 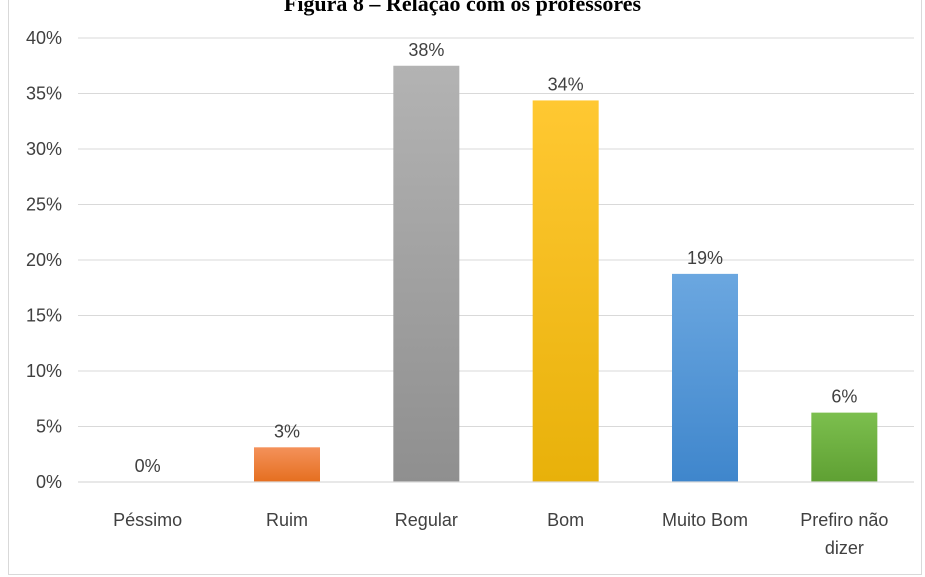 I want to click on bar-ruim, so click(x=287, y=464).